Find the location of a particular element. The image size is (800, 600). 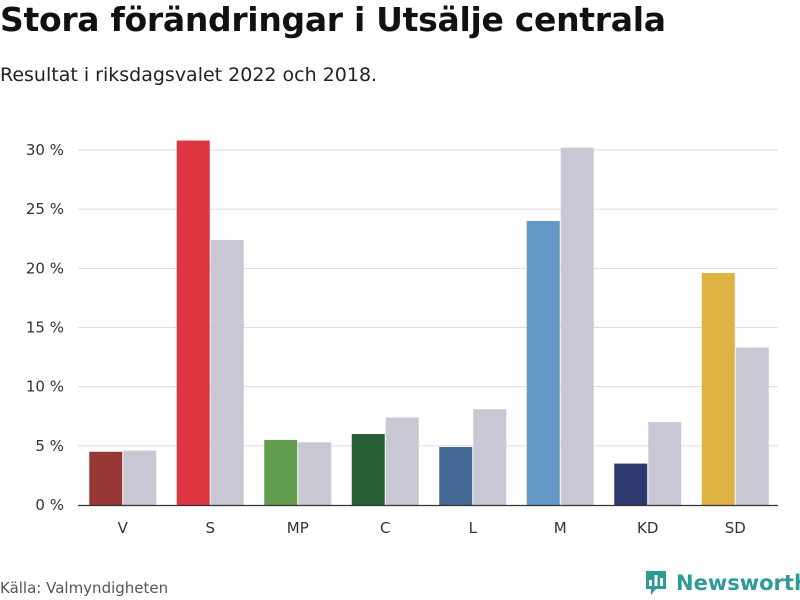

bar-2018-s is located at coordinates (227, 372).